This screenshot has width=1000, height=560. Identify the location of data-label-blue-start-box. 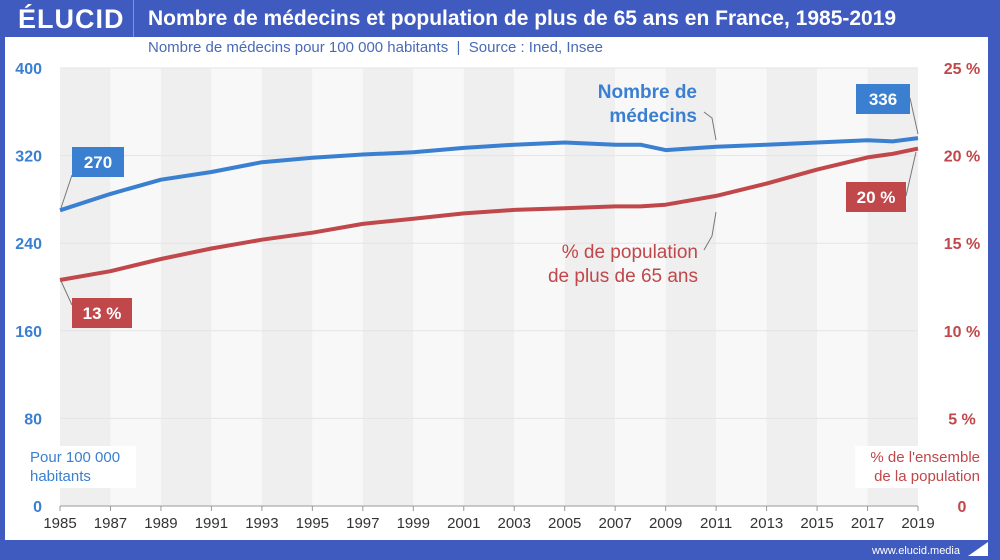
(98, 162).